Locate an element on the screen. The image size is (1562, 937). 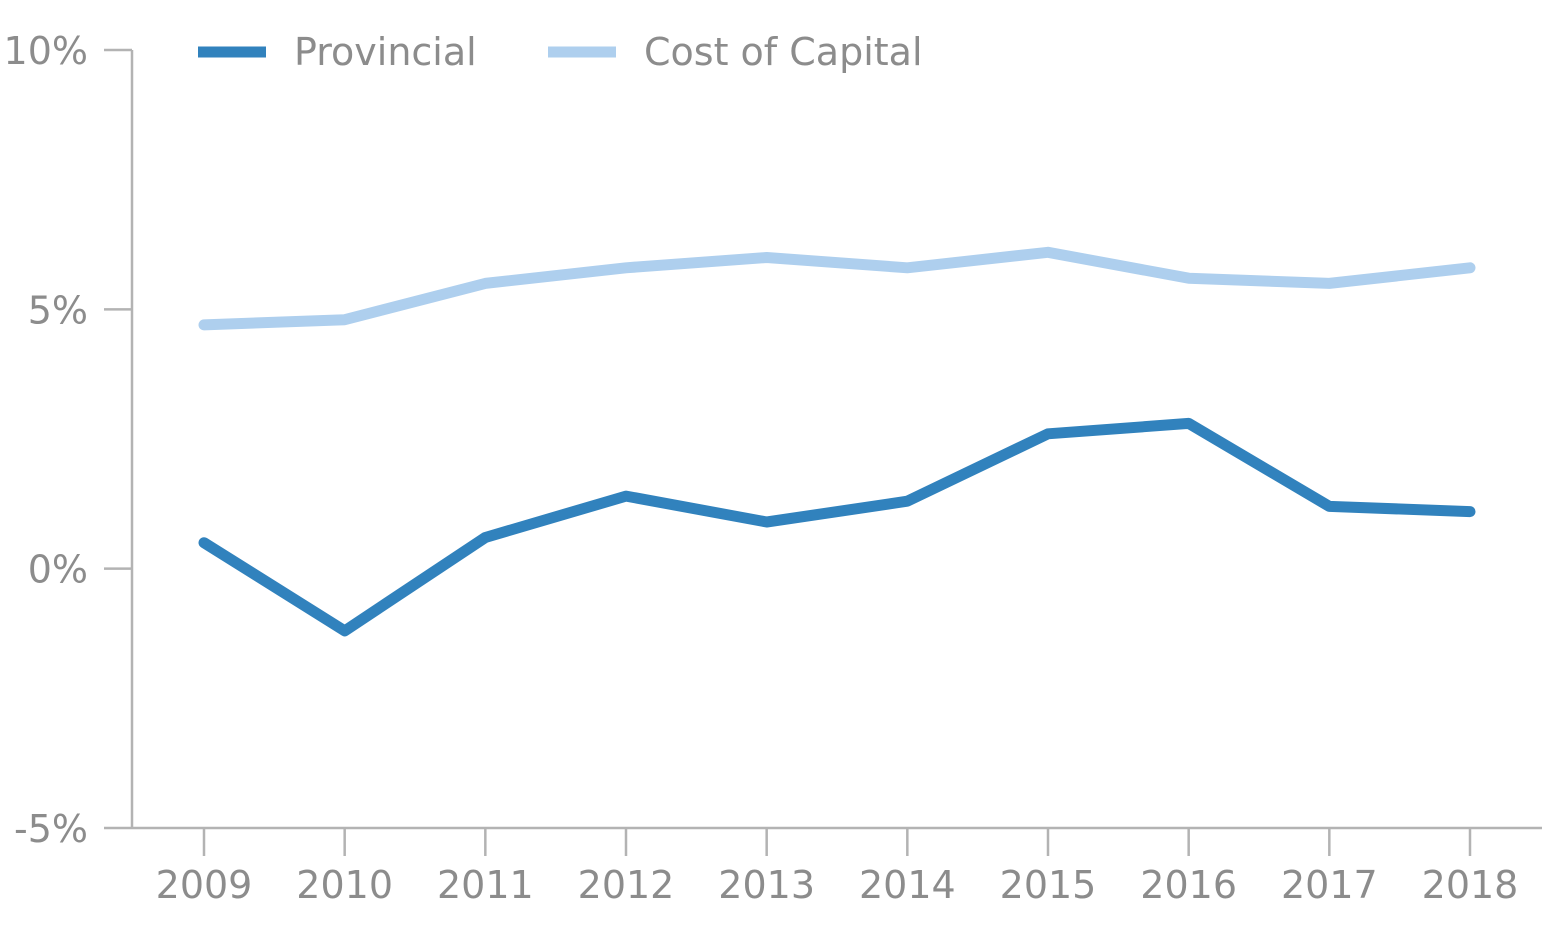
x-tick-label: 2017 is located at coordinates (1329, 885).